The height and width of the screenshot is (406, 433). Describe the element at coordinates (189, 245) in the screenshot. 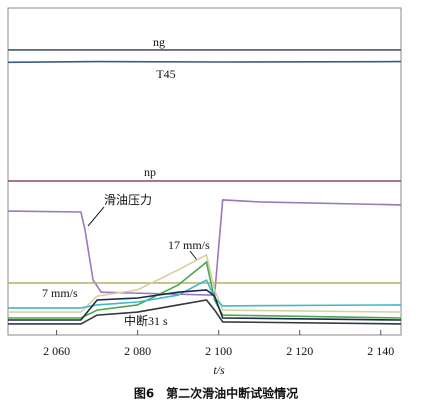

I see `annotation: 17 mm/s` at that location.